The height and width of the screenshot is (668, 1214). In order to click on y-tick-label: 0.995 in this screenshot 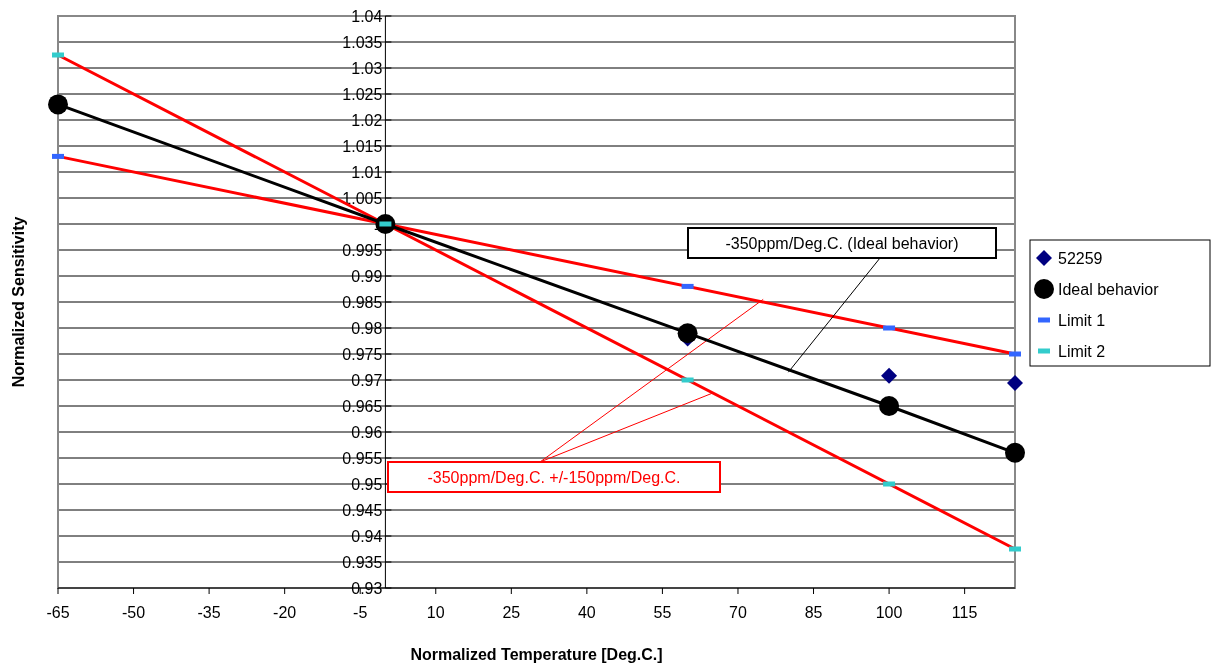, I will do `click(362, 250)`.